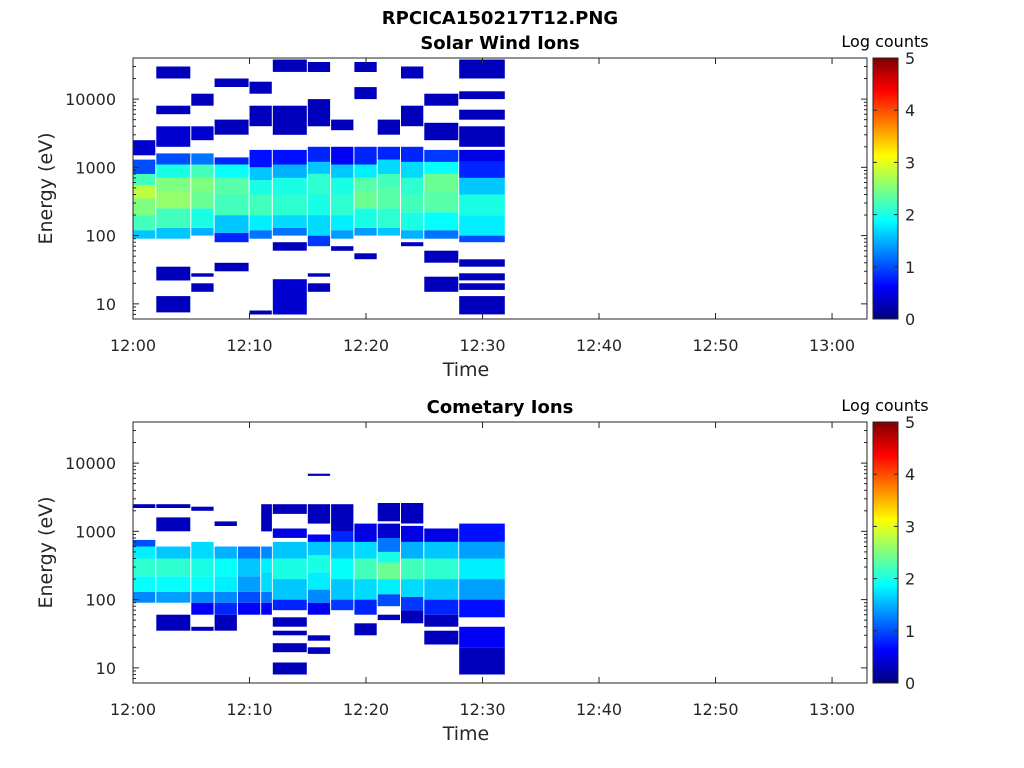  I want to click on x-tick-label: 12:20, so click(366, 709).